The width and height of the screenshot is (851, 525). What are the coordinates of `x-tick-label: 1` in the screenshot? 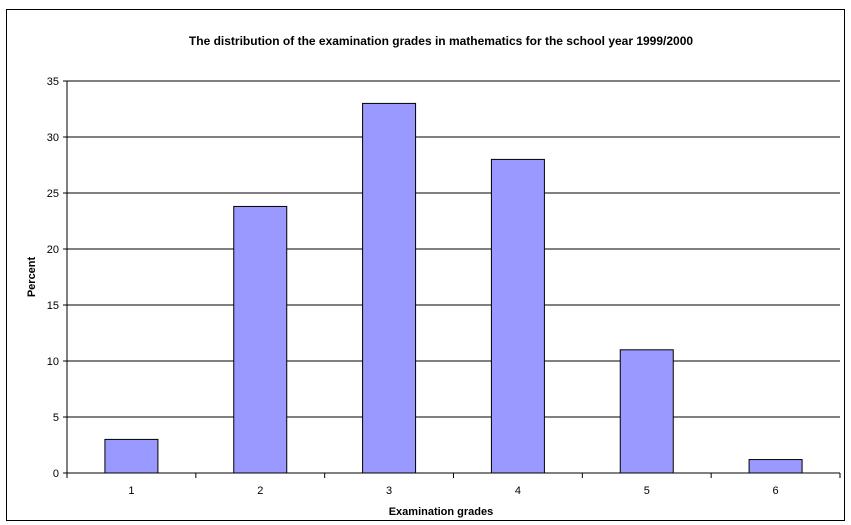 It's located at (131, 491).